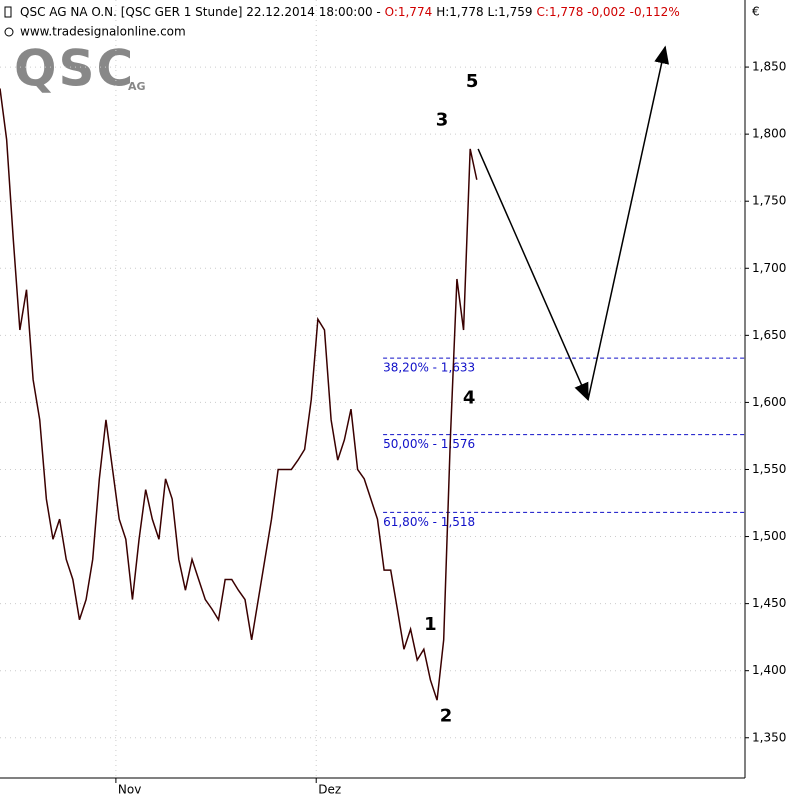  I want to click on open: O:1,774, so click(409, 12).